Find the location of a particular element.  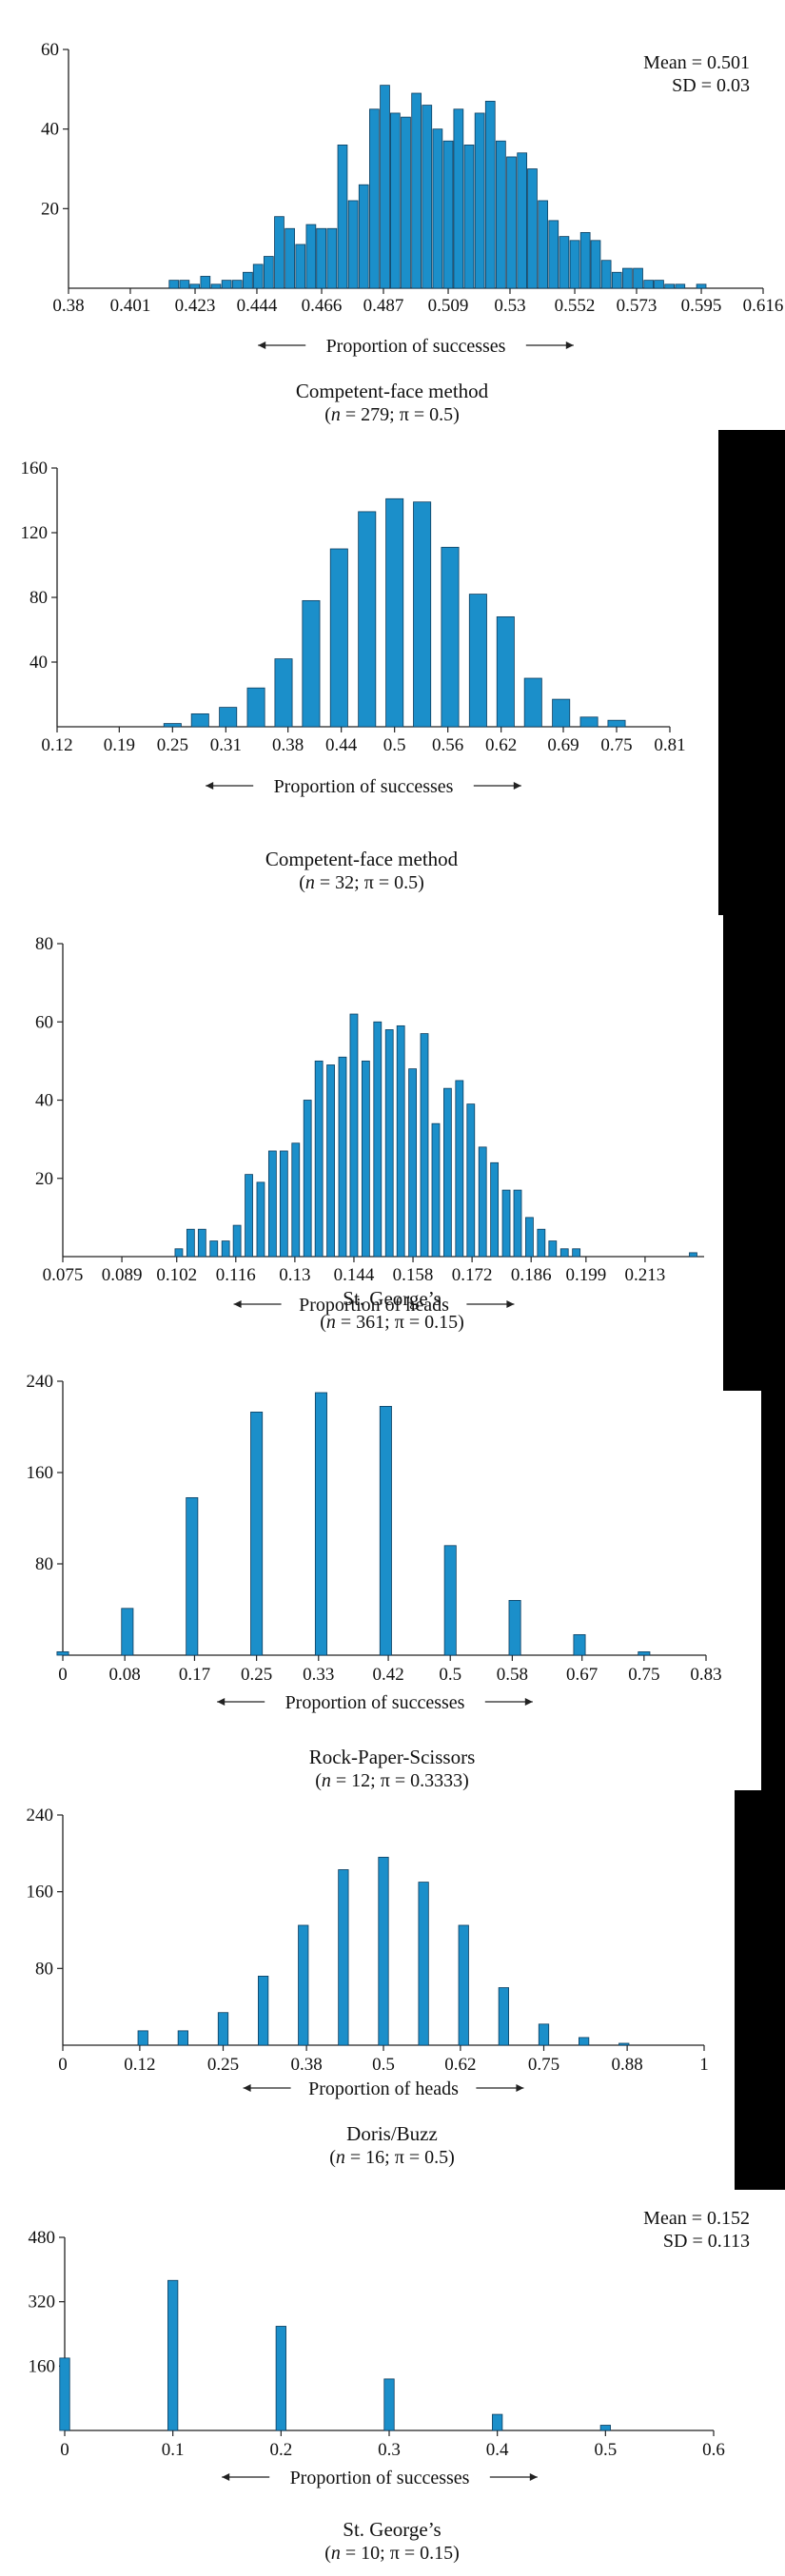

chart-title: Doris/Buzz is located at coordinates (392, 2134).